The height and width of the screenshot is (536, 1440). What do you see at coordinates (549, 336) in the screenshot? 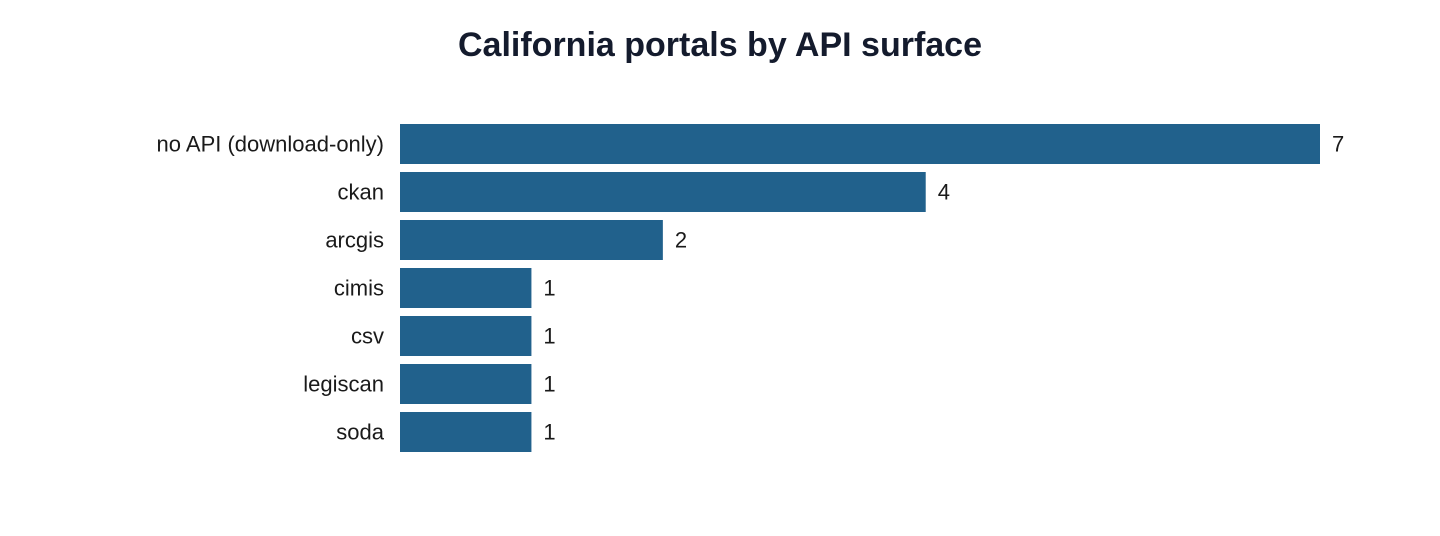
I see `value-label-csv: 1` at bounding box center [549, 336].